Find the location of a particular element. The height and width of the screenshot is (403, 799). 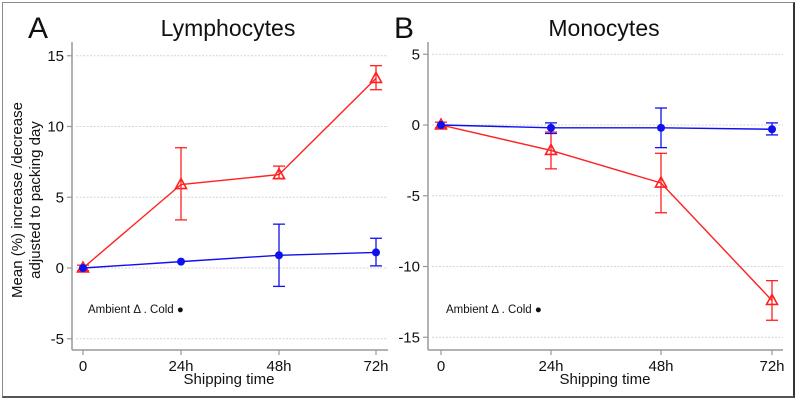

panel-a-legend: Ambient Δ . Cold ● is located at coordinates (136, 310).